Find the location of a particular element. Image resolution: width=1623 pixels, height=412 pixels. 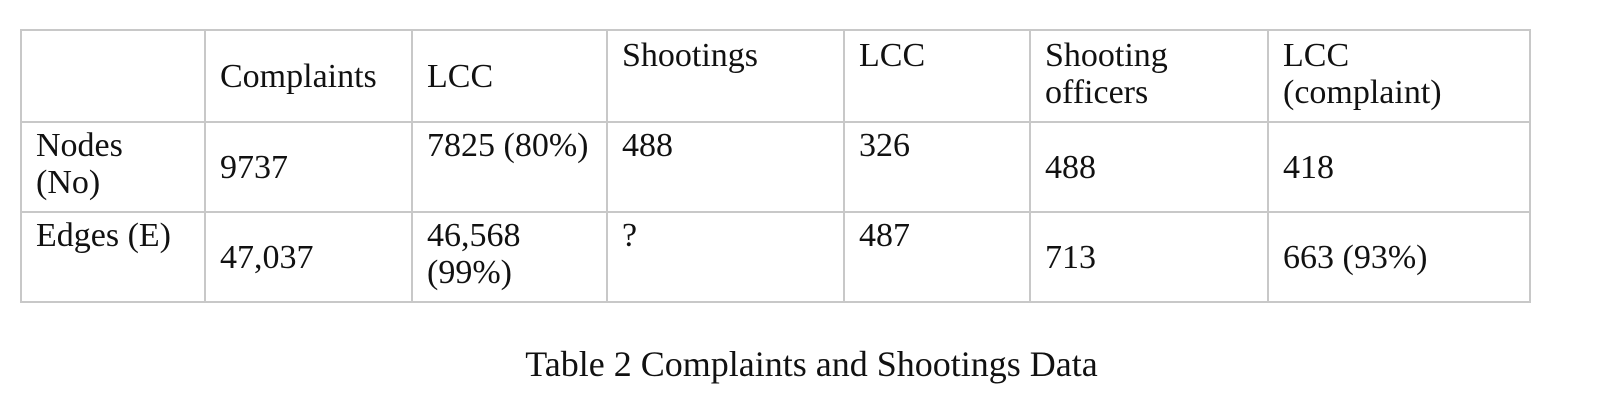

cell-edges-shootings: ? is located at coordinates (725, 257).